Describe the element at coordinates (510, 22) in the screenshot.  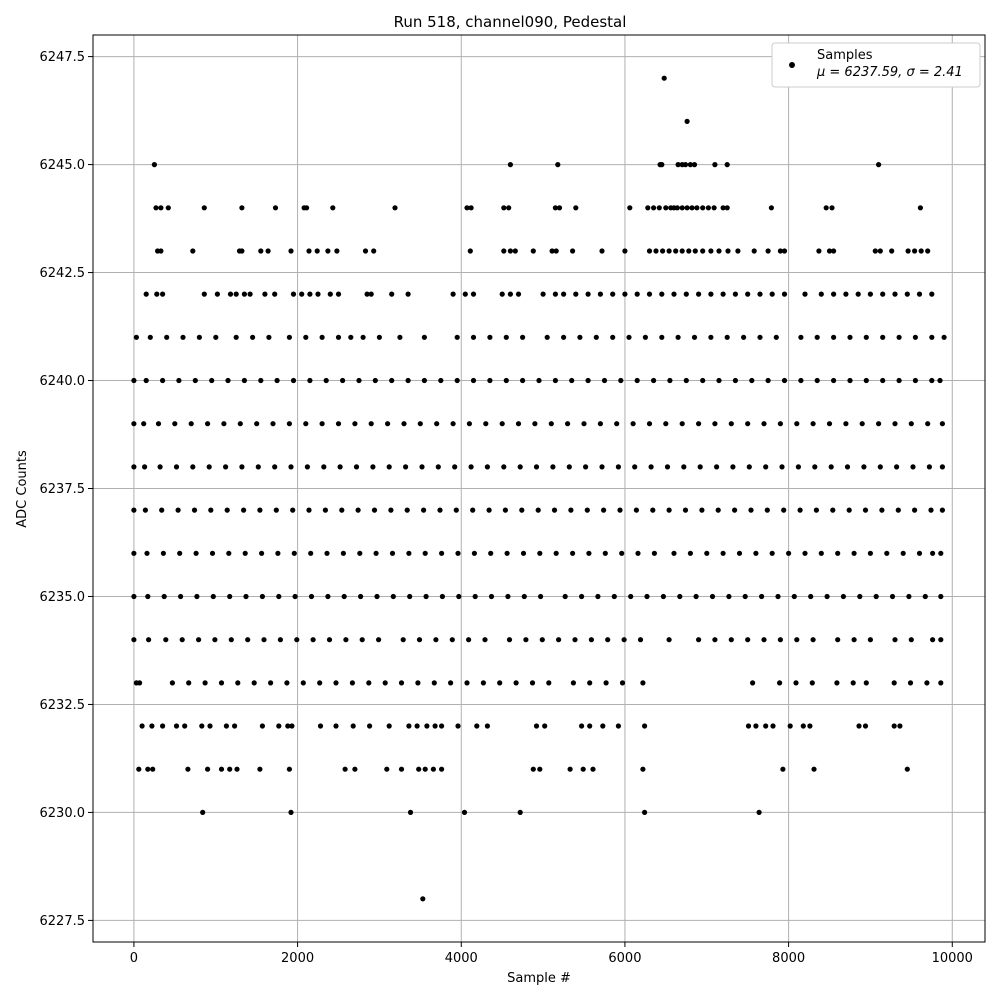
I see `chart-title: Run 518, channel090, Pedestal` at that location.